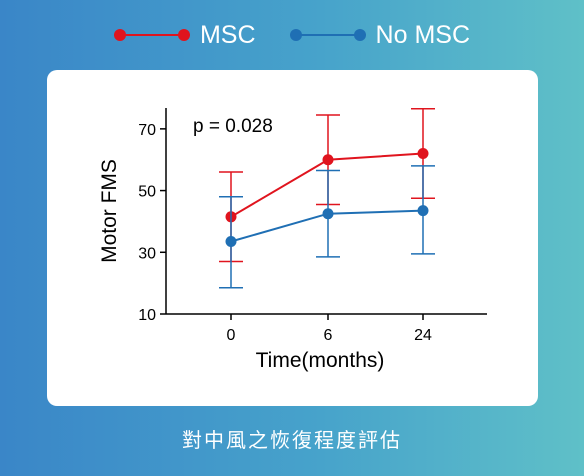 The height and width of the screenshot is (476, 584). I want to click on legend-item-msc: MSC, so click(184, 35).